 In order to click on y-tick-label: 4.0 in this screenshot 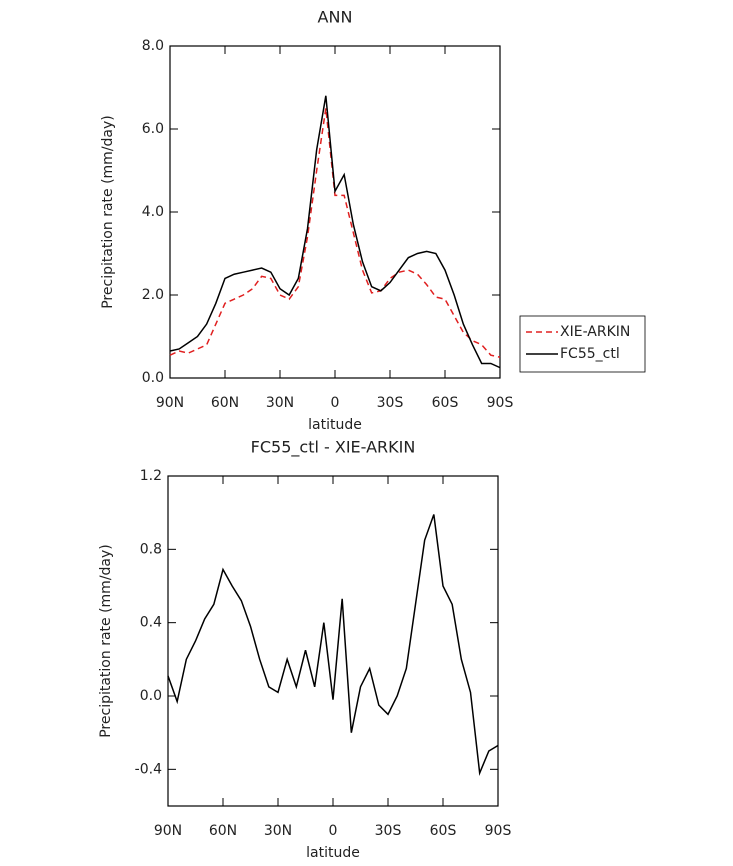, I will do `click(153, 212)`.